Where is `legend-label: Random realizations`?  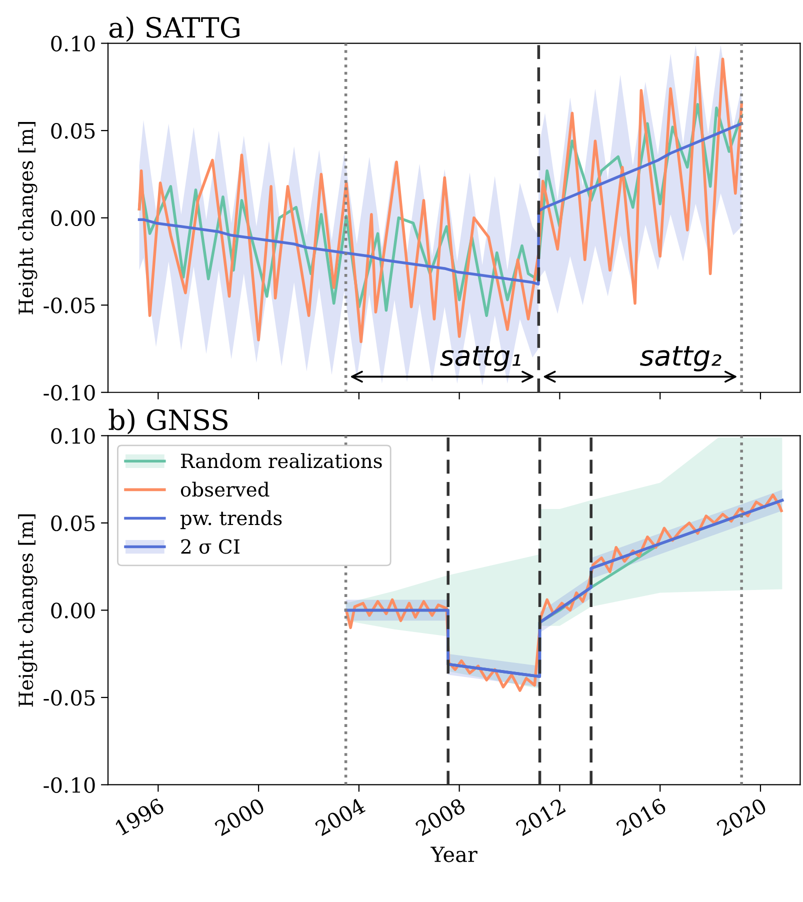
legend-label: Random realizations is located at coordinates (281, 460).